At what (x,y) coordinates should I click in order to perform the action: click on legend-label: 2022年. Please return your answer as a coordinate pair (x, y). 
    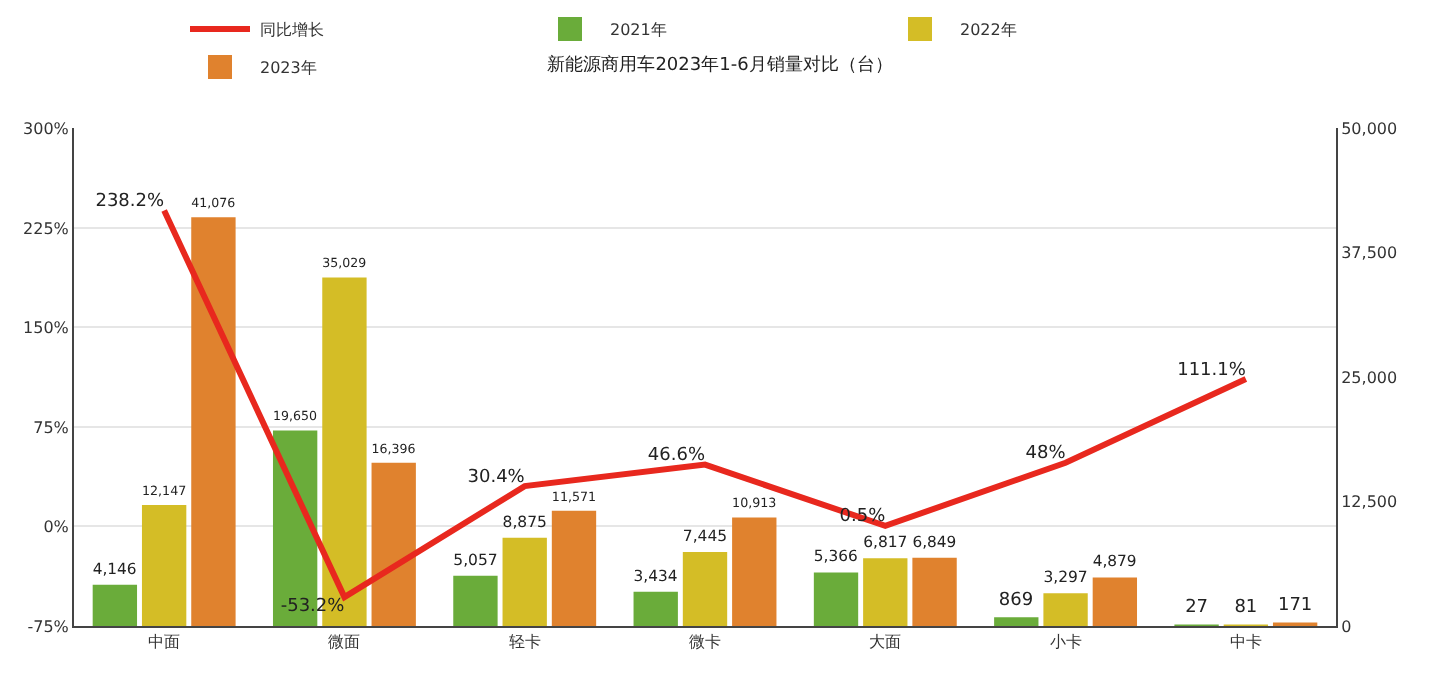
    Looking at the image, I should click on (988, 30).